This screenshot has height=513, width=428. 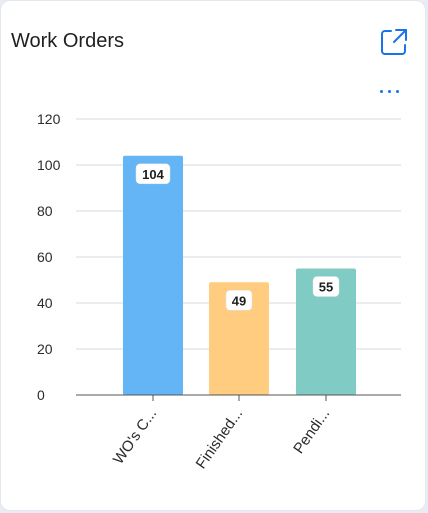 What do you see at coordinates (45, 349) in the screenshot?
I see `y-tick-label: 20` at bounding box center [45, 349].